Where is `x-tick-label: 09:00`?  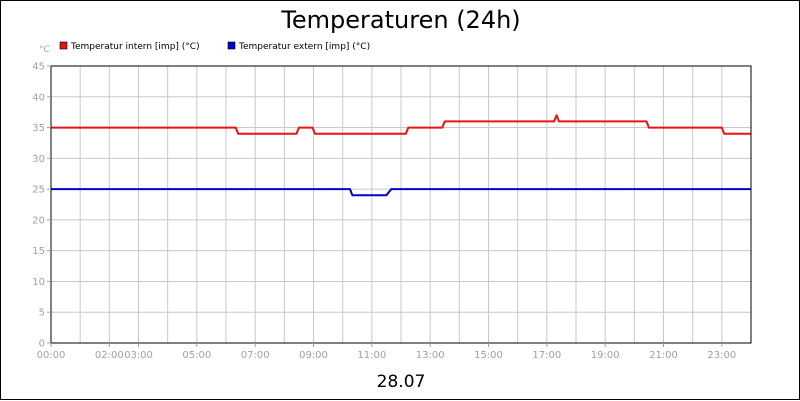 x-tick-label: 09:00 is located at coordinates (313, 355).